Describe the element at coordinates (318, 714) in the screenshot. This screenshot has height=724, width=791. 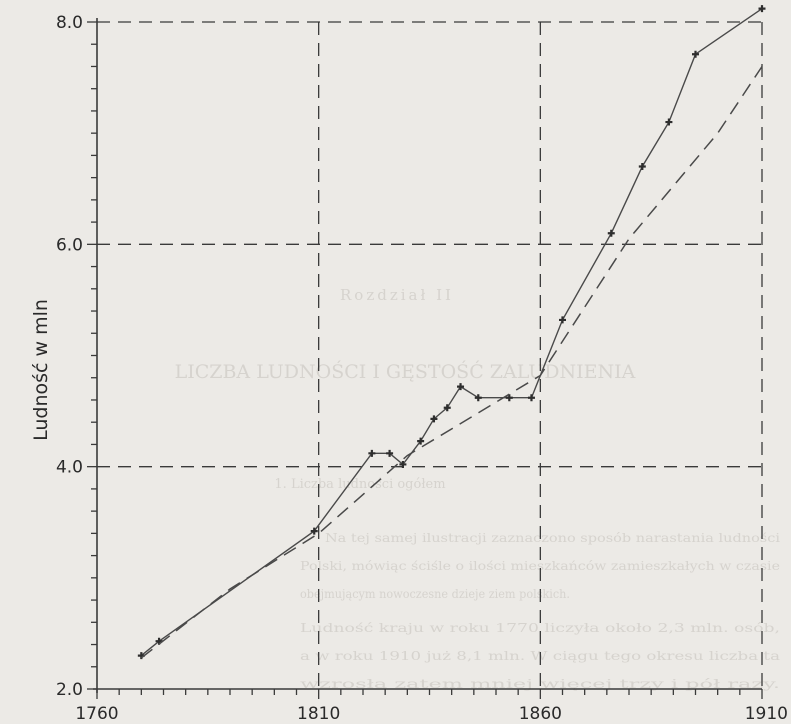
I see `x-tick-label-1: 1810` at that location.